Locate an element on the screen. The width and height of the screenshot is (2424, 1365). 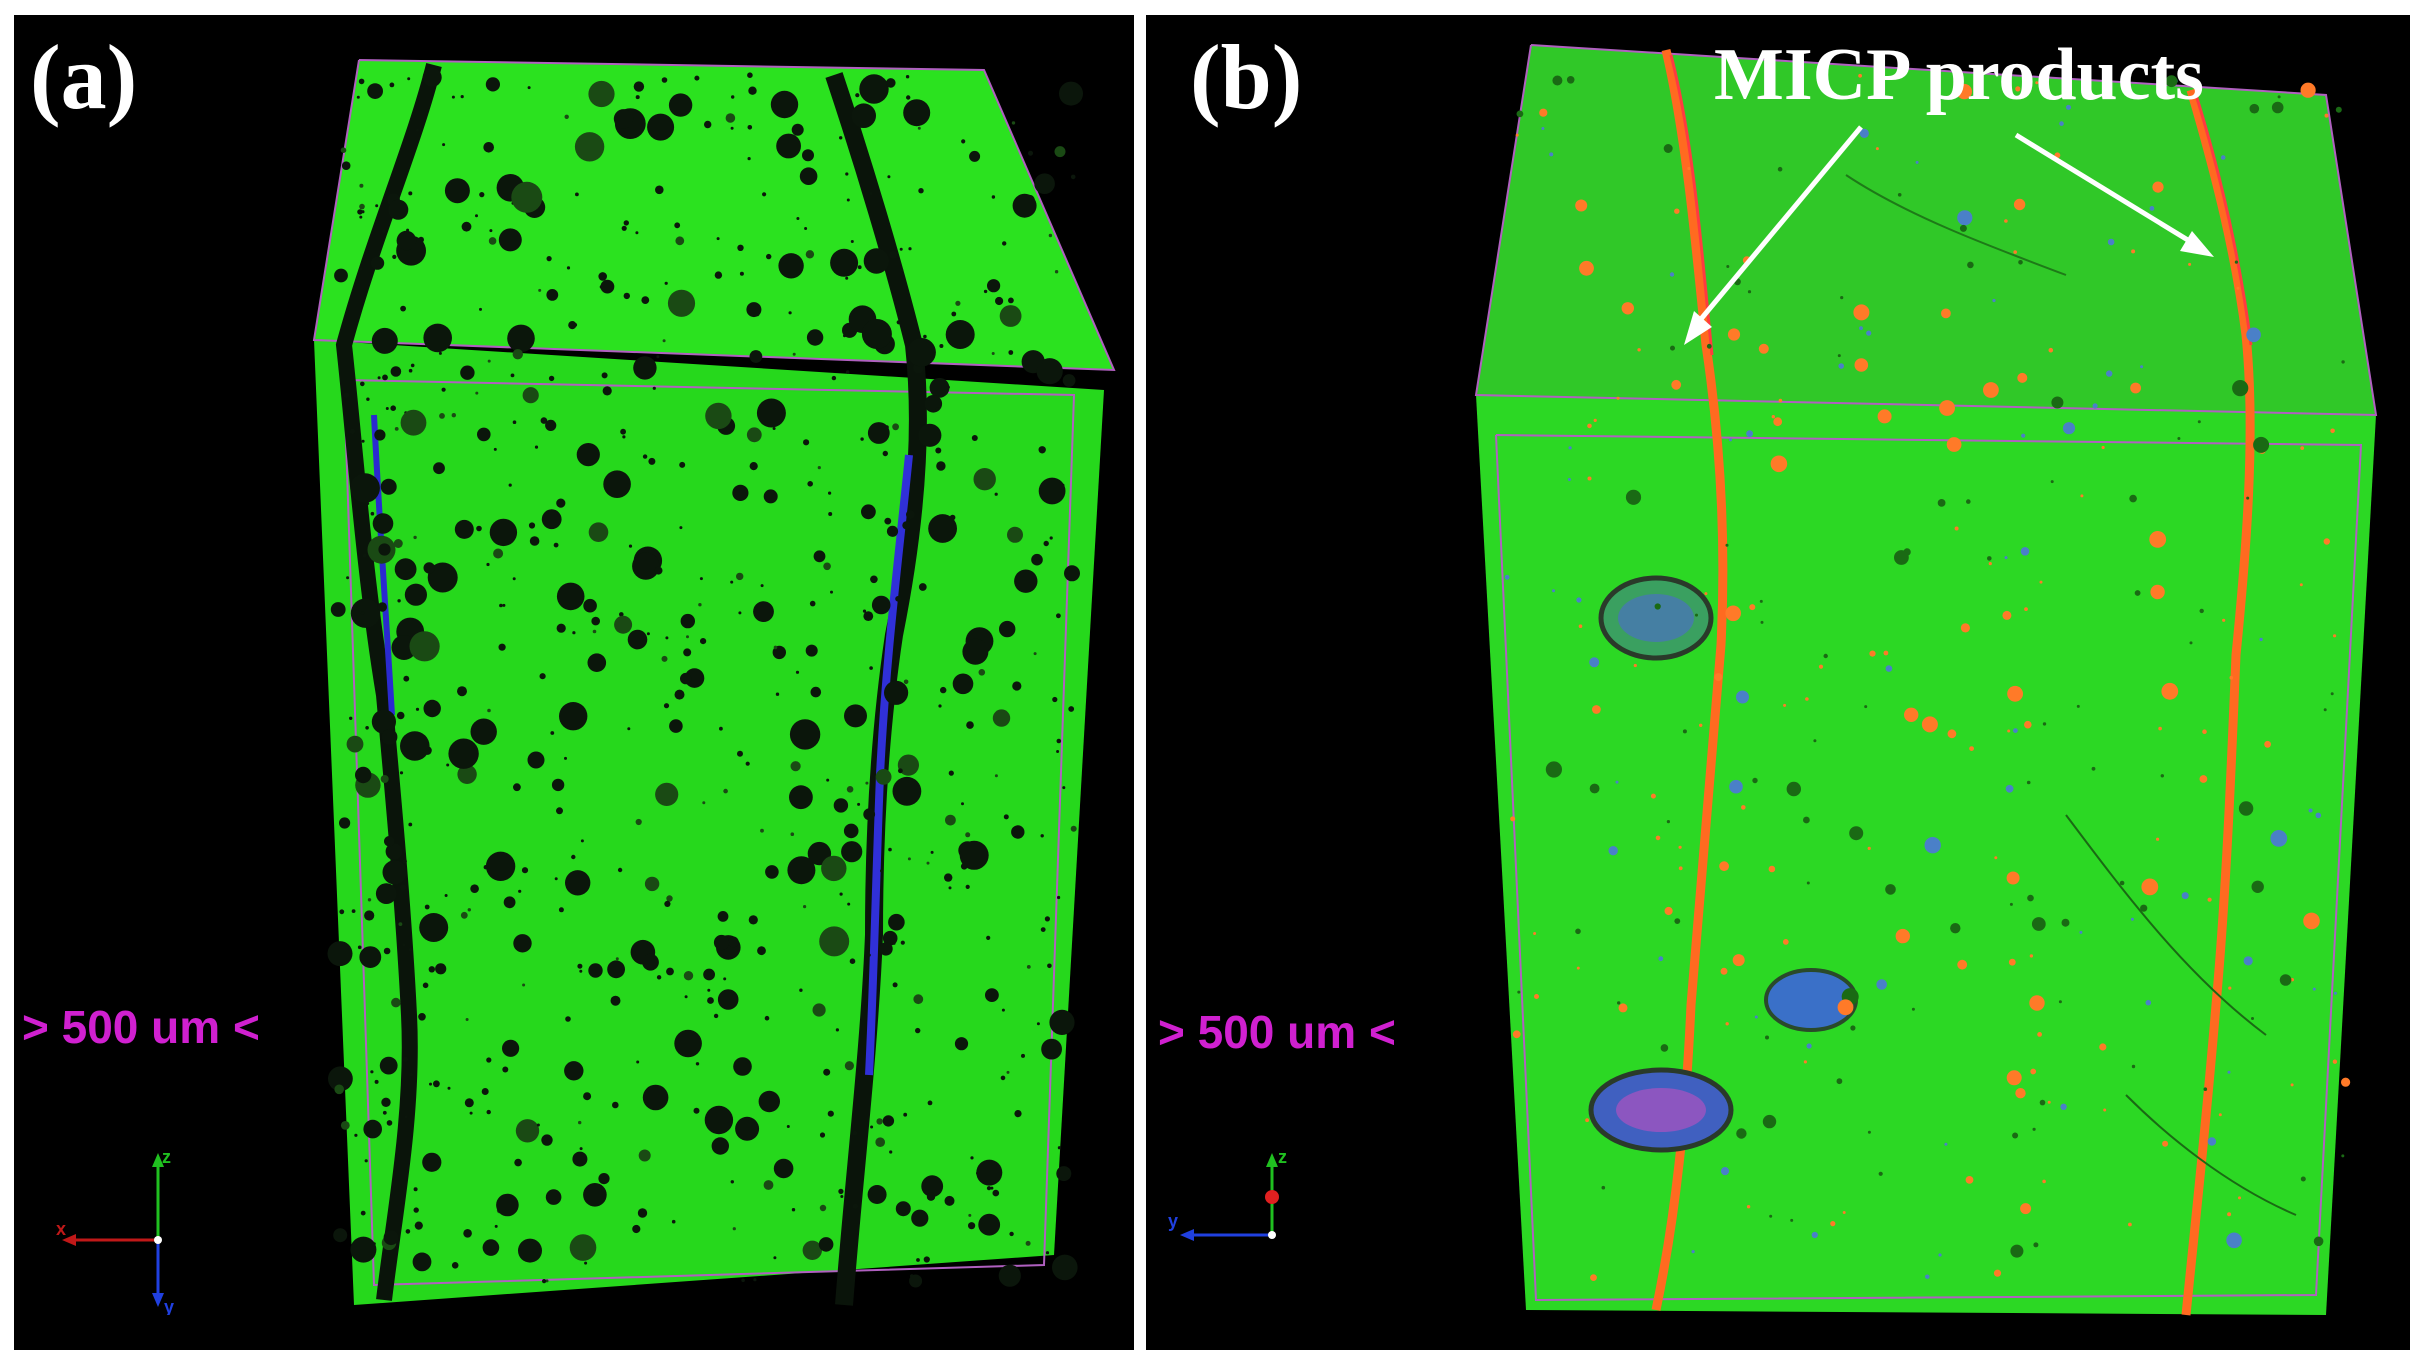
axis-z-label-a: z is located at coordinates (166, 1157).